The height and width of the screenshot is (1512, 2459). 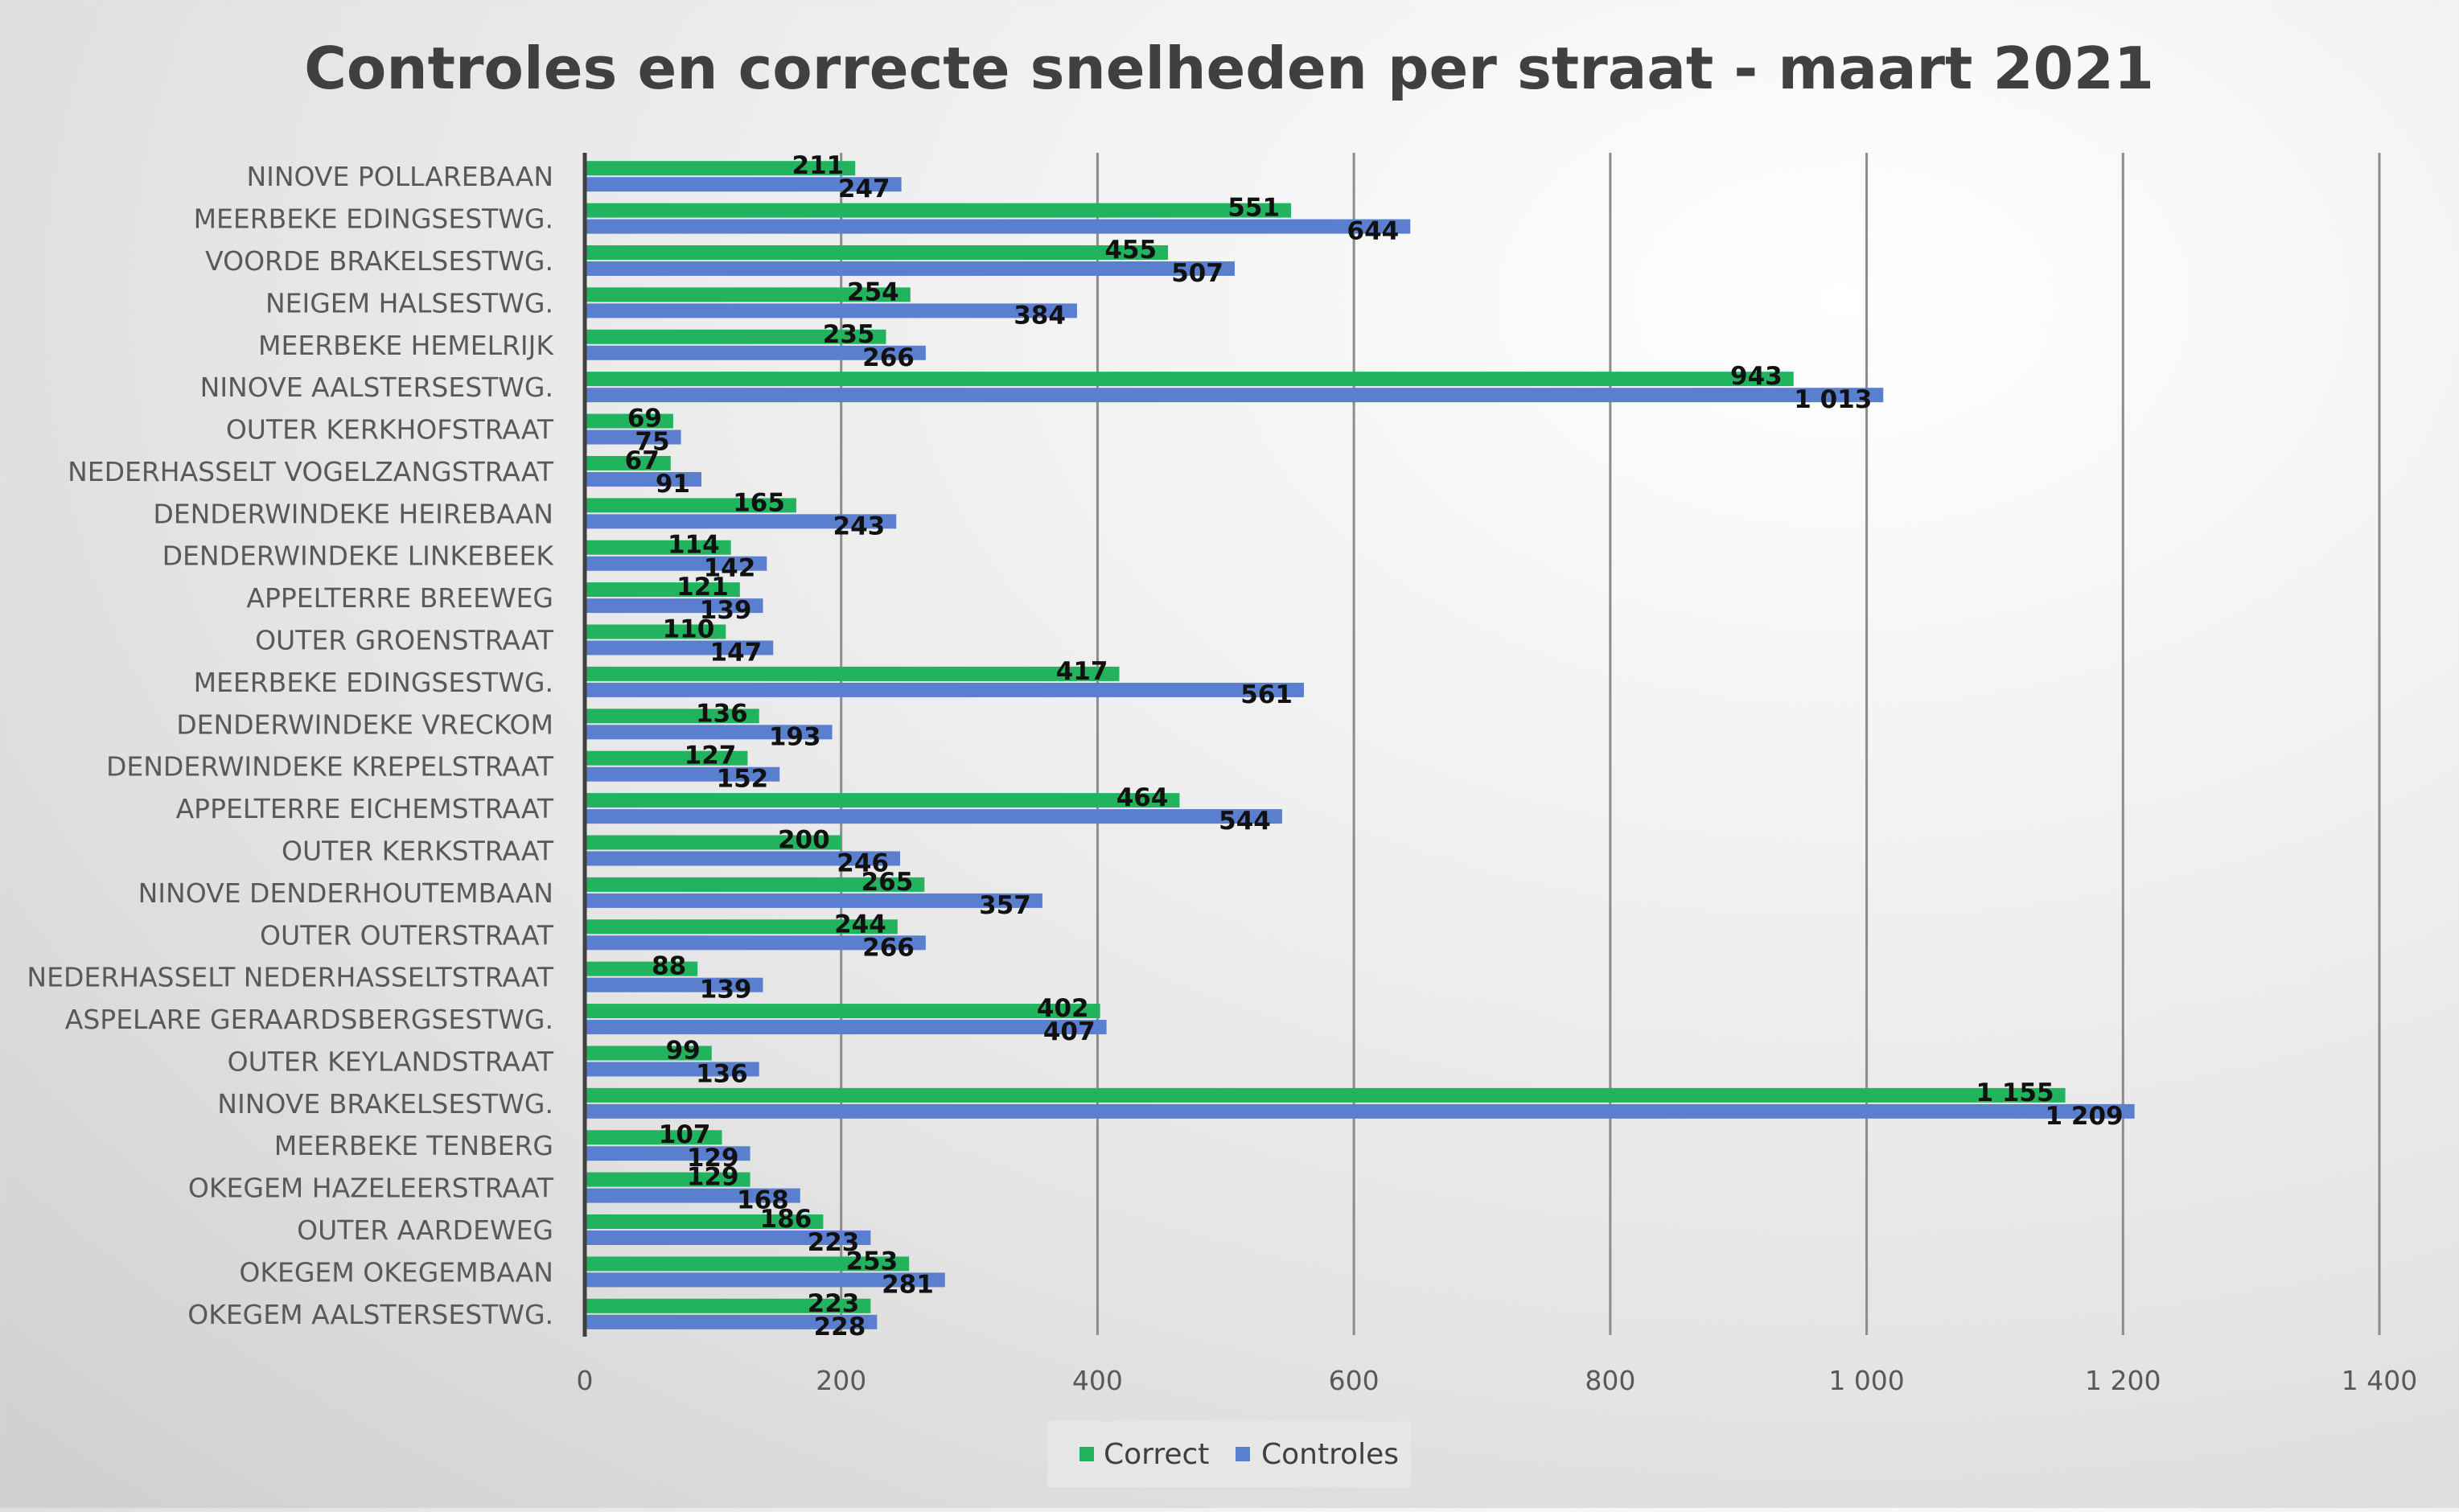 I want to click on x-tick-label: 200, so click(x=841, y=1381).